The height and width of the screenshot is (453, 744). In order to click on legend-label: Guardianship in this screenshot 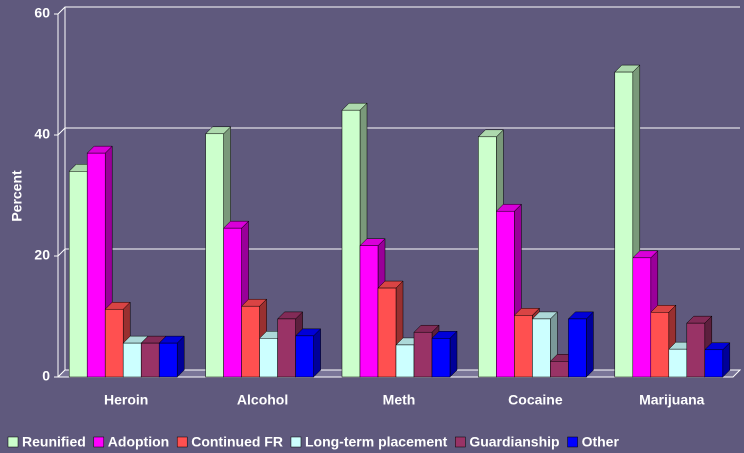, I will do `click(514, 442)`.